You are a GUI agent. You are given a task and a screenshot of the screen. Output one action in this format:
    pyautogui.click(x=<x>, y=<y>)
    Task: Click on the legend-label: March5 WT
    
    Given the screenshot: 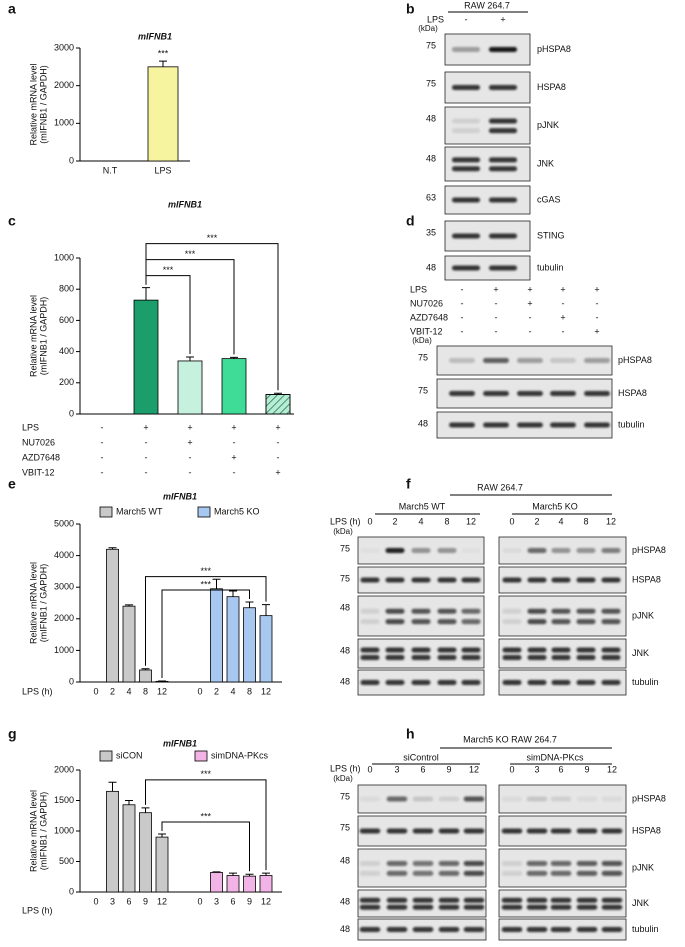 What is the action you would take?
    pyautogui.click(x=139, y=511)
    